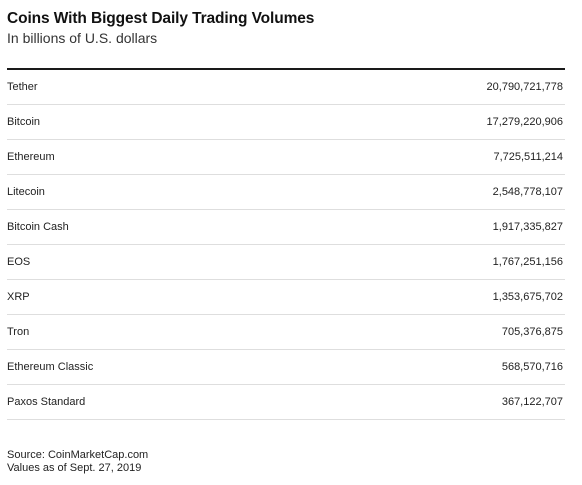  What do you see at coordinates (286, 227) in the screenshot?
I see `table-row: Bitcoin Cash 1,917,335,827` at bounding box center [286, 227].